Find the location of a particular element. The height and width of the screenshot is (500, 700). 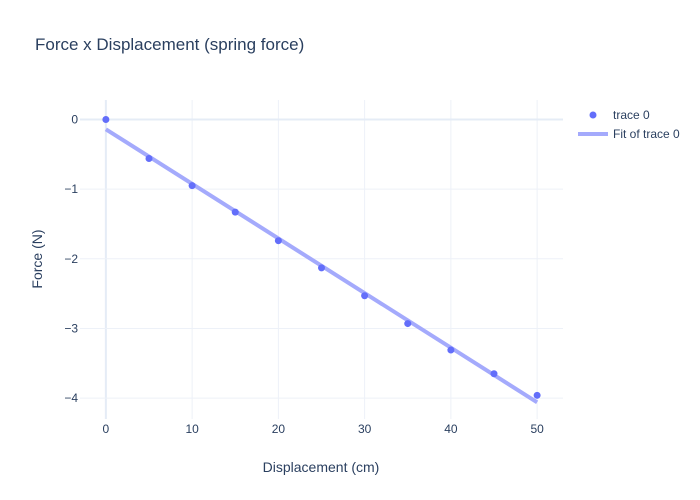

legend-label-trace-0: trace 0 is located at coordinates (631, 115).